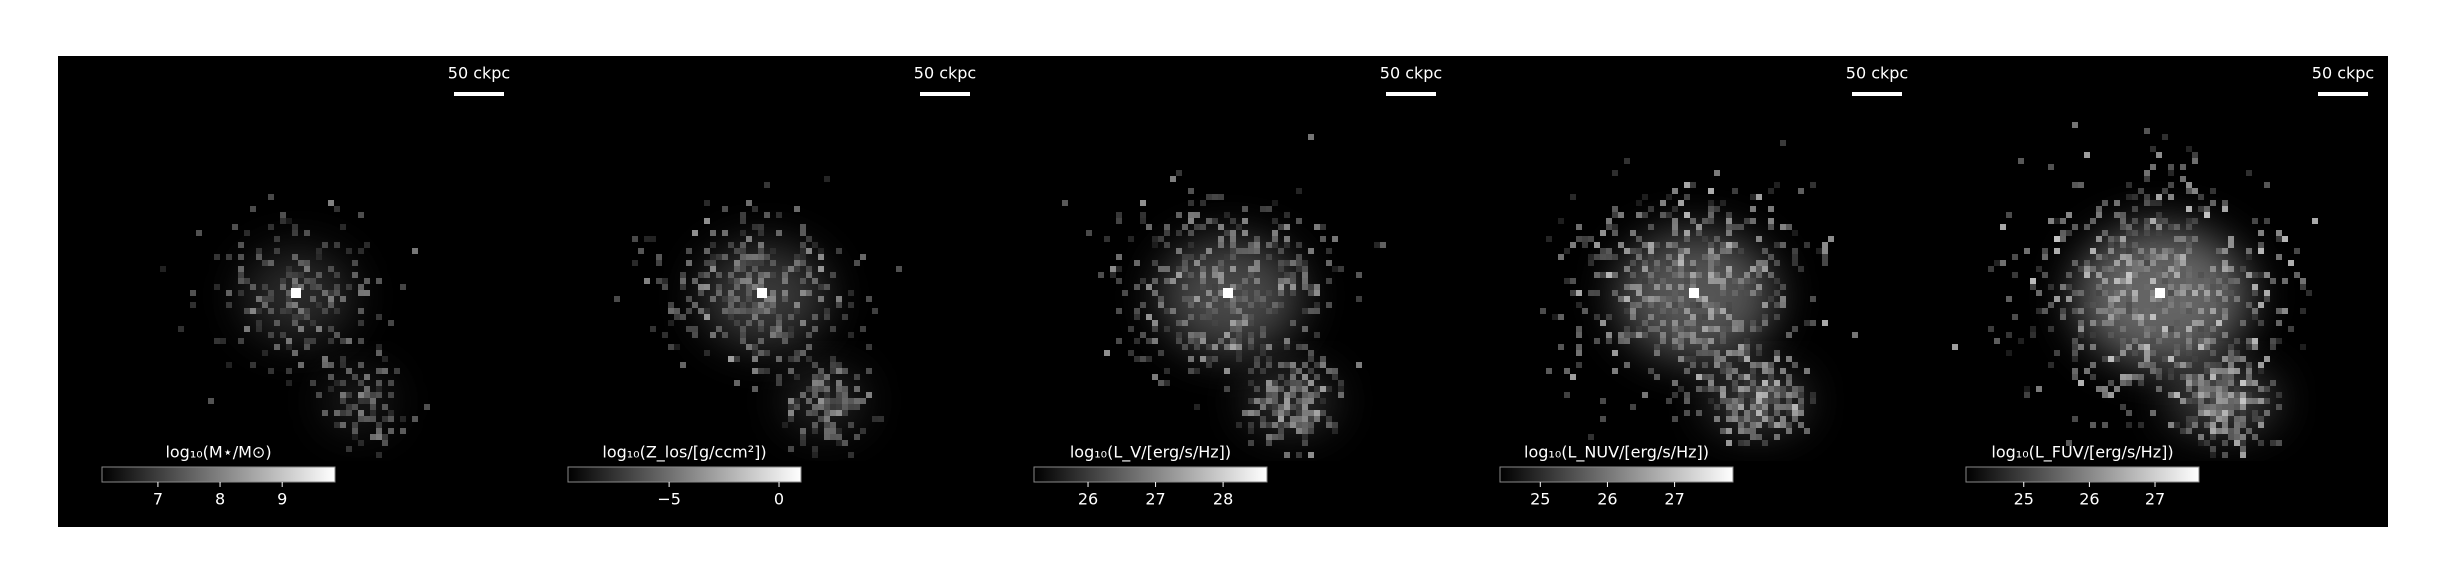  I want to click on colorbar-label: log₁₀(L_V/[erg/s/Hz]), so click(1150, 453).